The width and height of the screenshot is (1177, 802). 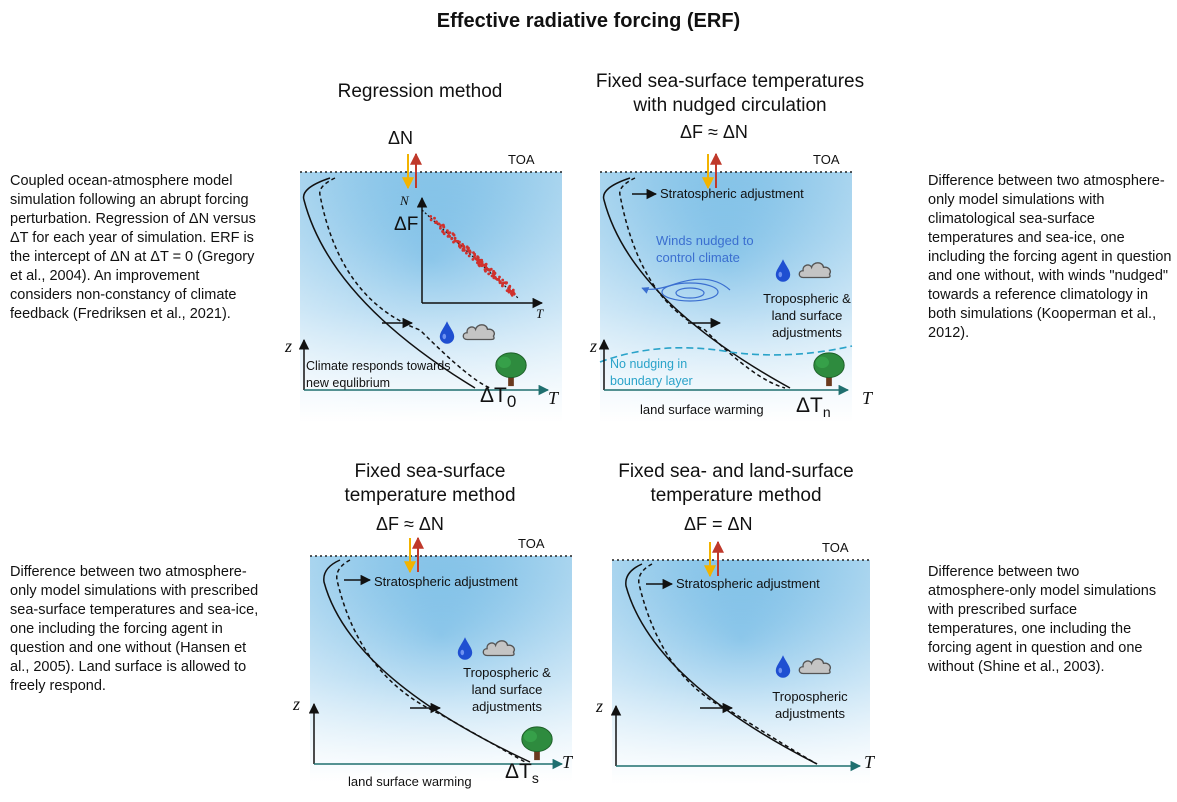 I want to click on nudged-trop-label: Tropospheric & land surface adjustments, so click(x=807, y=315).